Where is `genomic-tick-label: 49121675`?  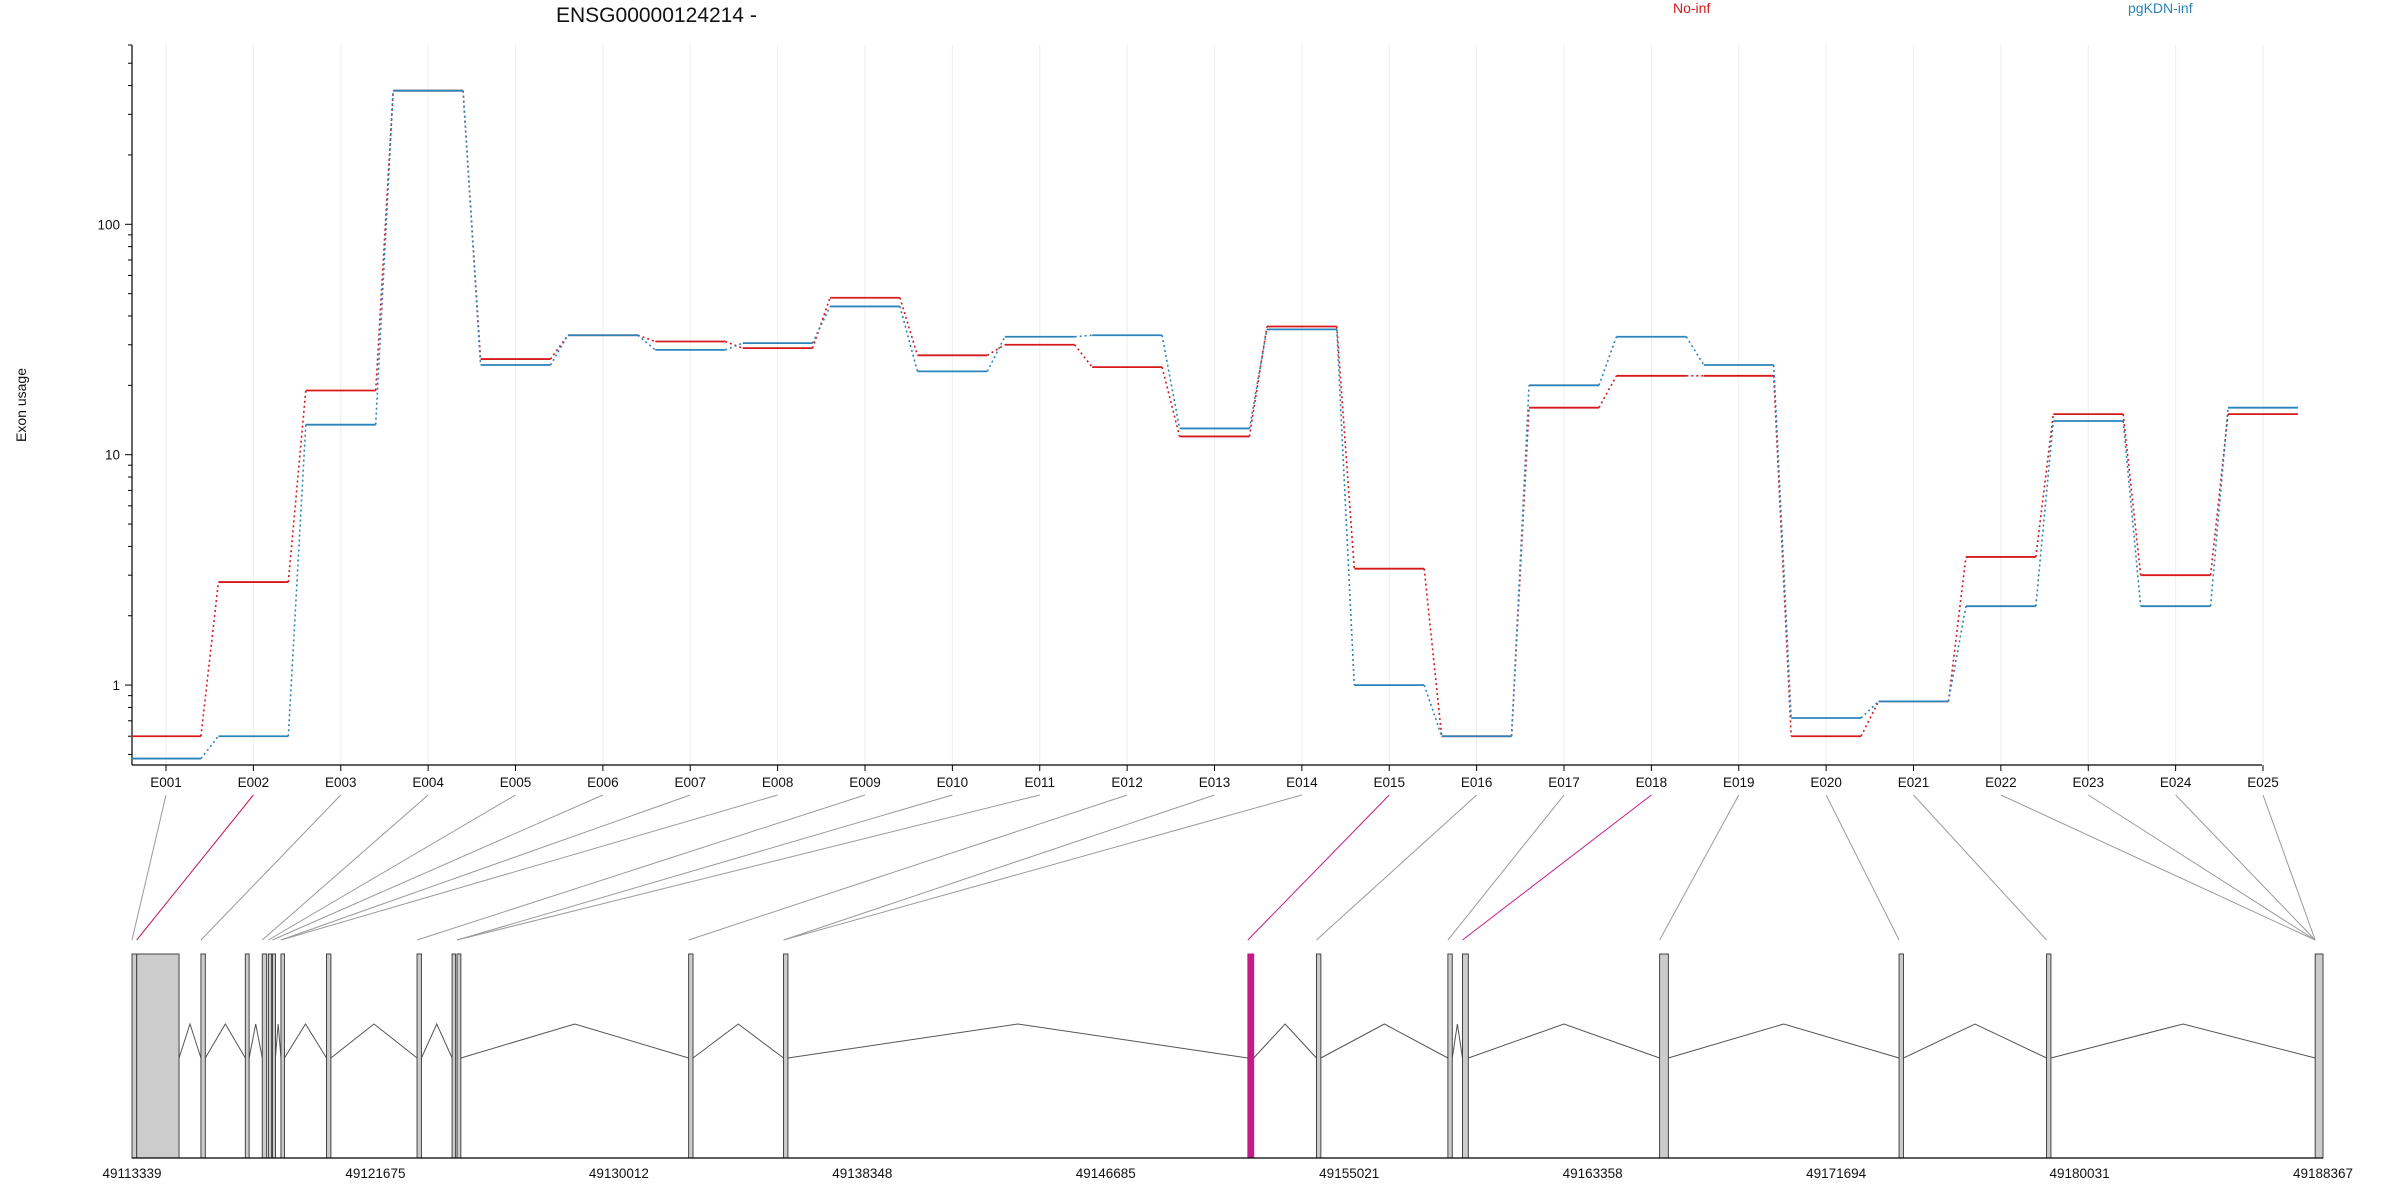
genomic-tick-label: 49121675 is located at coordinates (375, 1173).